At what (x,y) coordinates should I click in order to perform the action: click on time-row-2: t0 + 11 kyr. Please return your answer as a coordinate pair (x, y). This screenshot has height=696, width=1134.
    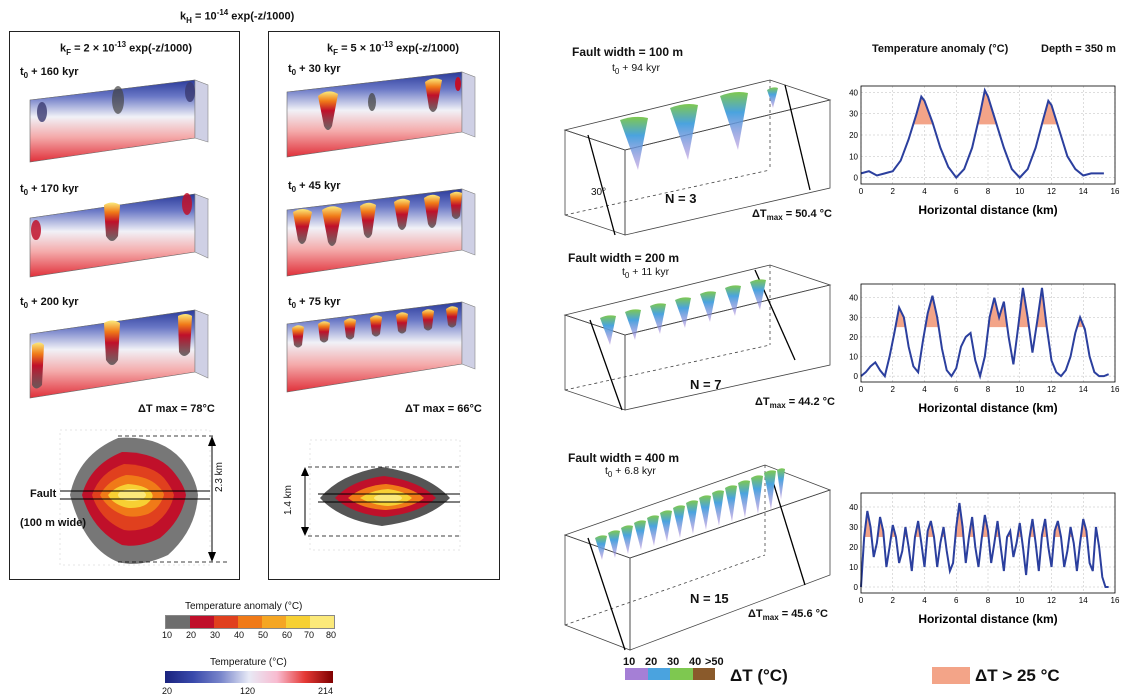
    Looking at the image, I should click on (646, 273).